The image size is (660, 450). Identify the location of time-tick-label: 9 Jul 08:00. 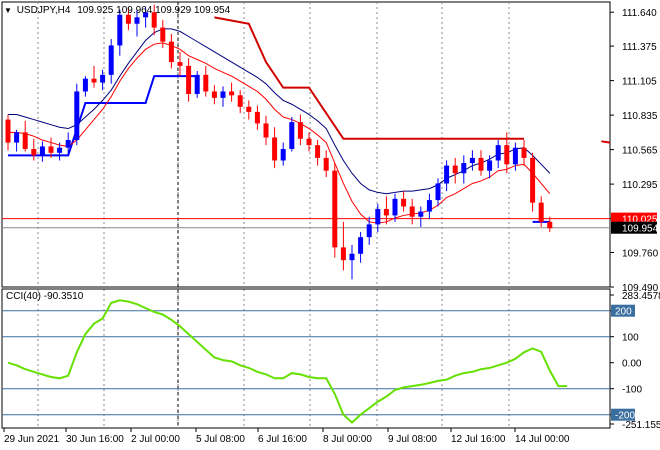
(412, 439).